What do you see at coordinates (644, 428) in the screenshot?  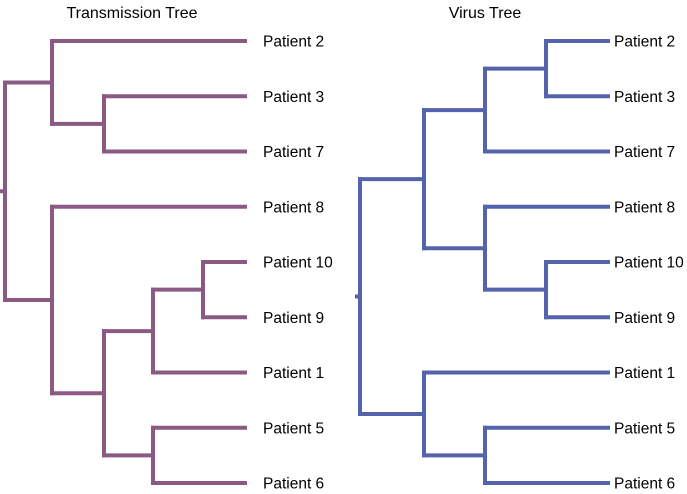 I see `virus-leaf-label: Patient 5` at bounding box center [644, 428].